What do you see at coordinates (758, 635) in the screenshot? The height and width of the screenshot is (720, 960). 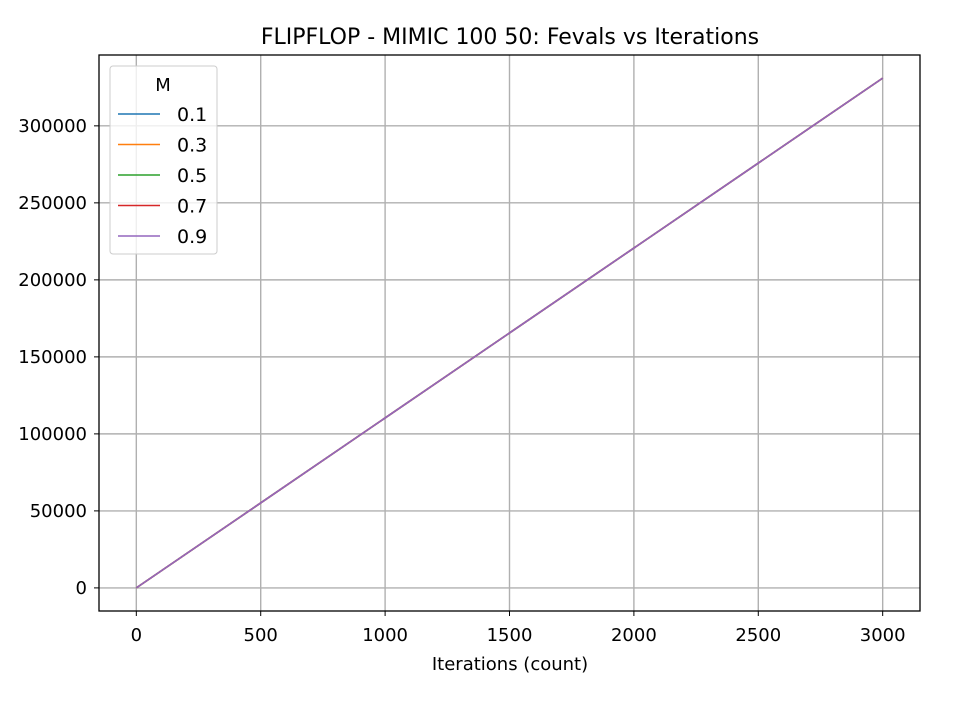 I see `x-tick-label: 2500` at bounding box center [758, 635].